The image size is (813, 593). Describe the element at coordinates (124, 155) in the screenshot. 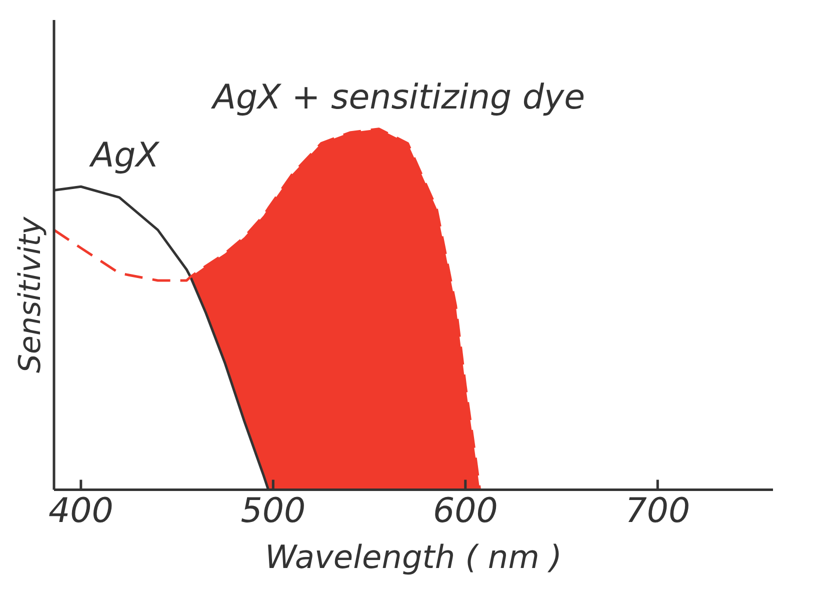

I see `series-label: AgX` at that location.